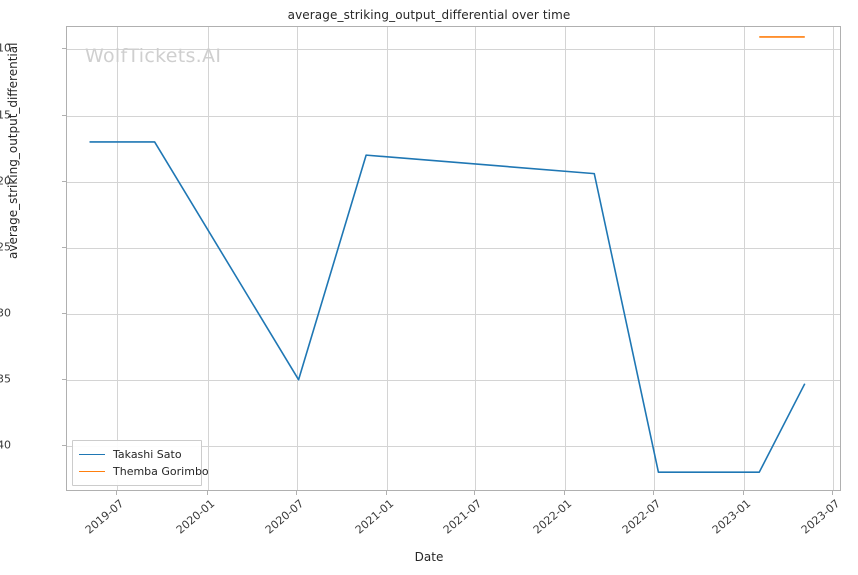  What do you see at coordinates (195, 517) in the screenshot?
I see `x-axis-tick-label: 2020-01` at bounding box center [195, 517].